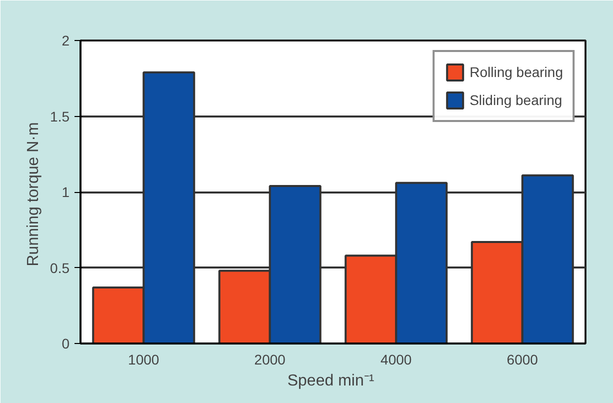  Describe the element at coordinates (330, 381) in the screenshot. I see `x-axis-title: Speed min⁻¹` at that location.